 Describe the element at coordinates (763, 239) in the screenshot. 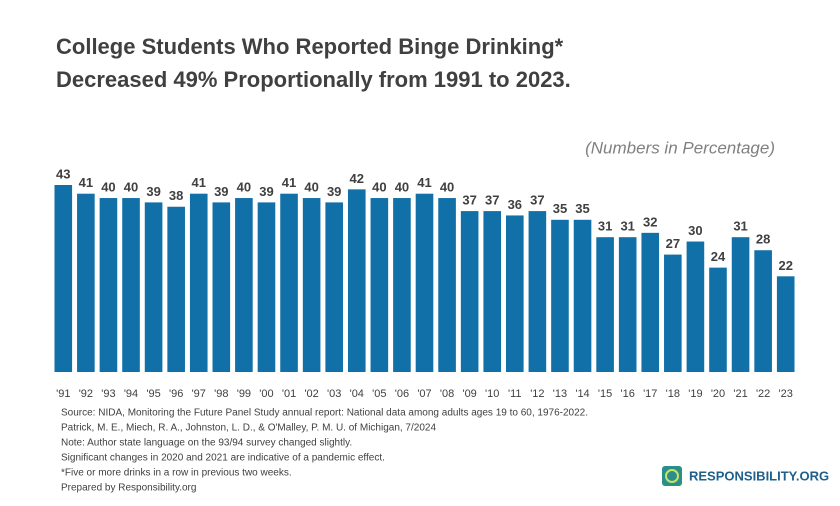

I see `value-label: 28` at that location.